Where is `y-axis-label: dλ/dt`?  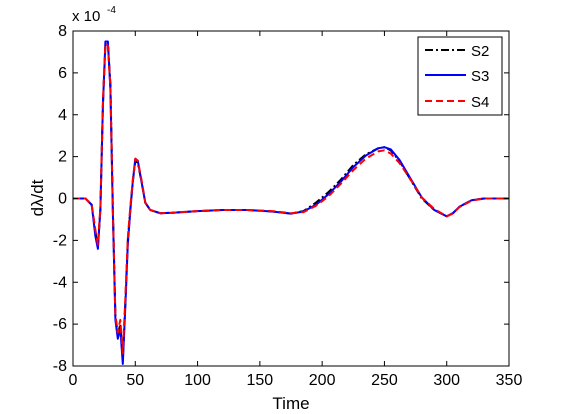
y-axis-label: dλ/dt is located at coordinates (37, 197).